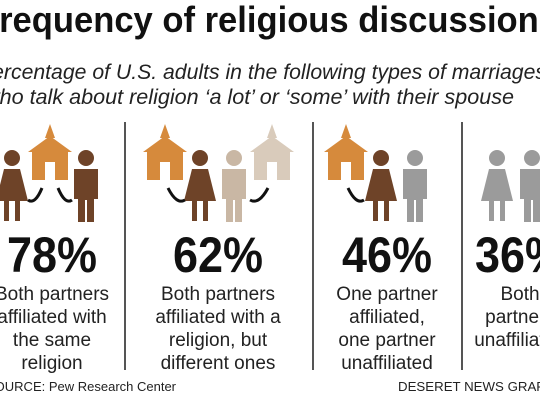 The image size is (540, 400). What do you see at coordinates (387, 294) in the screenshot?
I see `description-line: One partner` at bounding box center [387, 294].